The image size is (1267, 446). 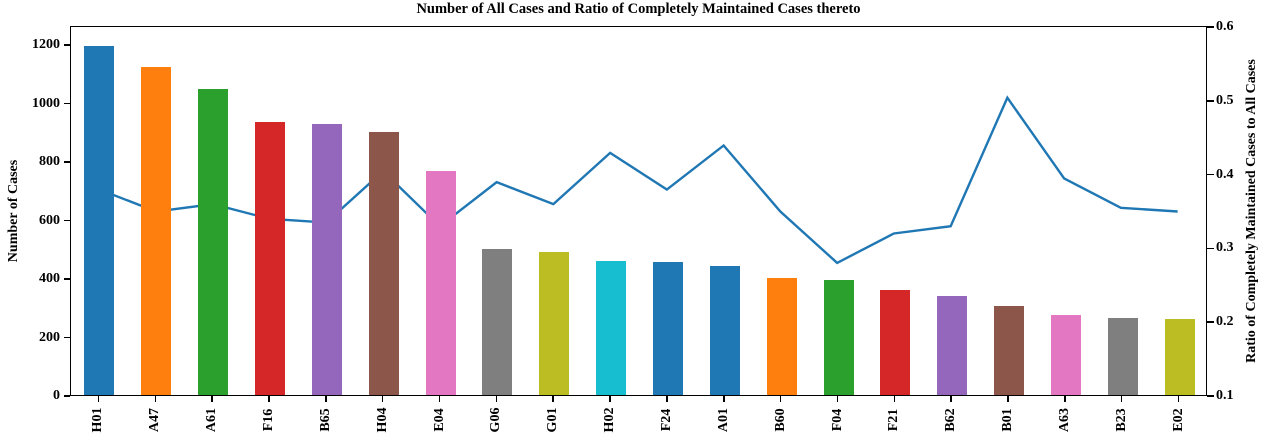 What do you see at coordinates (213, 242) in the screenshot?
I see `bar-A61` at bounding box center [213, 242].